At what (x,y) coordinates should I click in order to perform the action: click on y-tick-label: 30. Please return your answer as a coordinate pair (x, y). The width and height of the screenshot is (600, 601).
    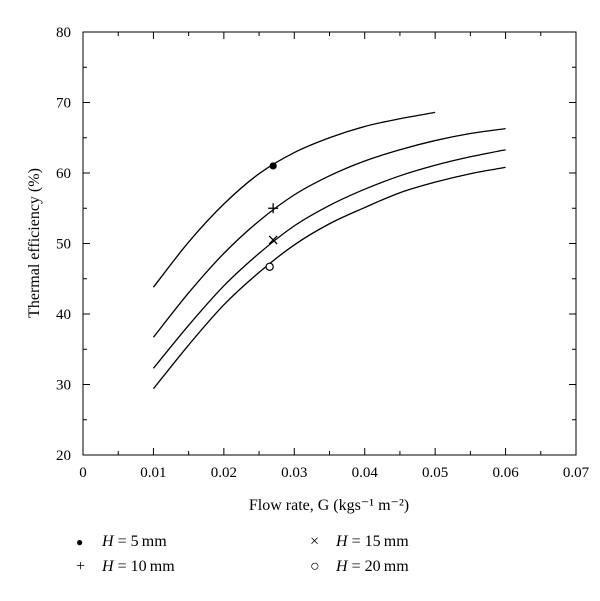
    Looking at the image, I should click on (63, 386).